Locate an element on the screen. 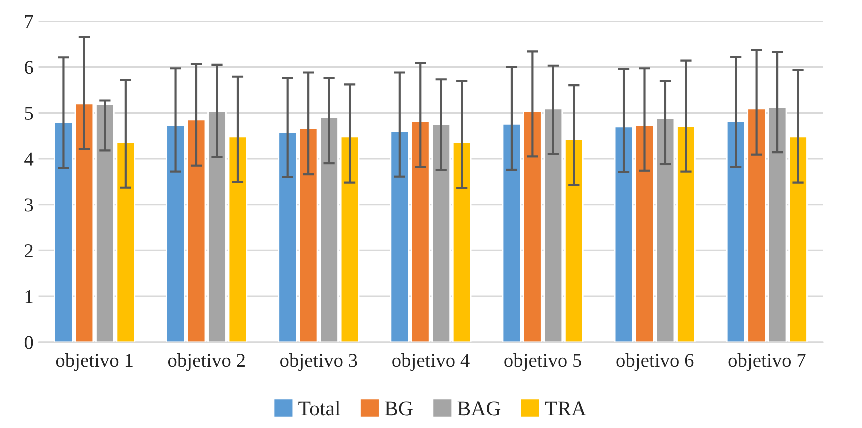 Image resolution: width=862 pixels, height=428 pixels. x-tick-label: objetivo 3 is located at coordinates (319, 363).